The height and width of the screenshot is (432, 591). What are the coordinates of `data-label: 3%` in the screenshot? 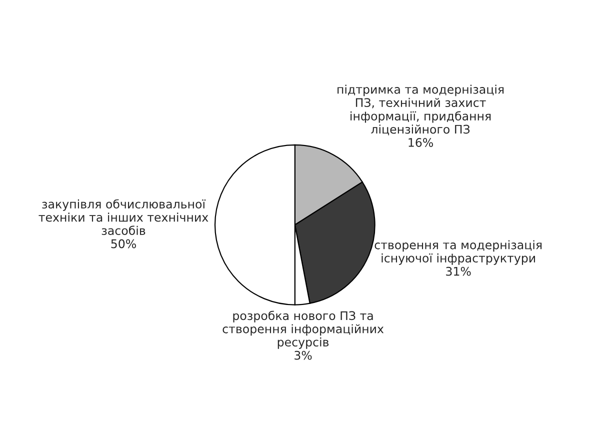 It's located at (303, 355).